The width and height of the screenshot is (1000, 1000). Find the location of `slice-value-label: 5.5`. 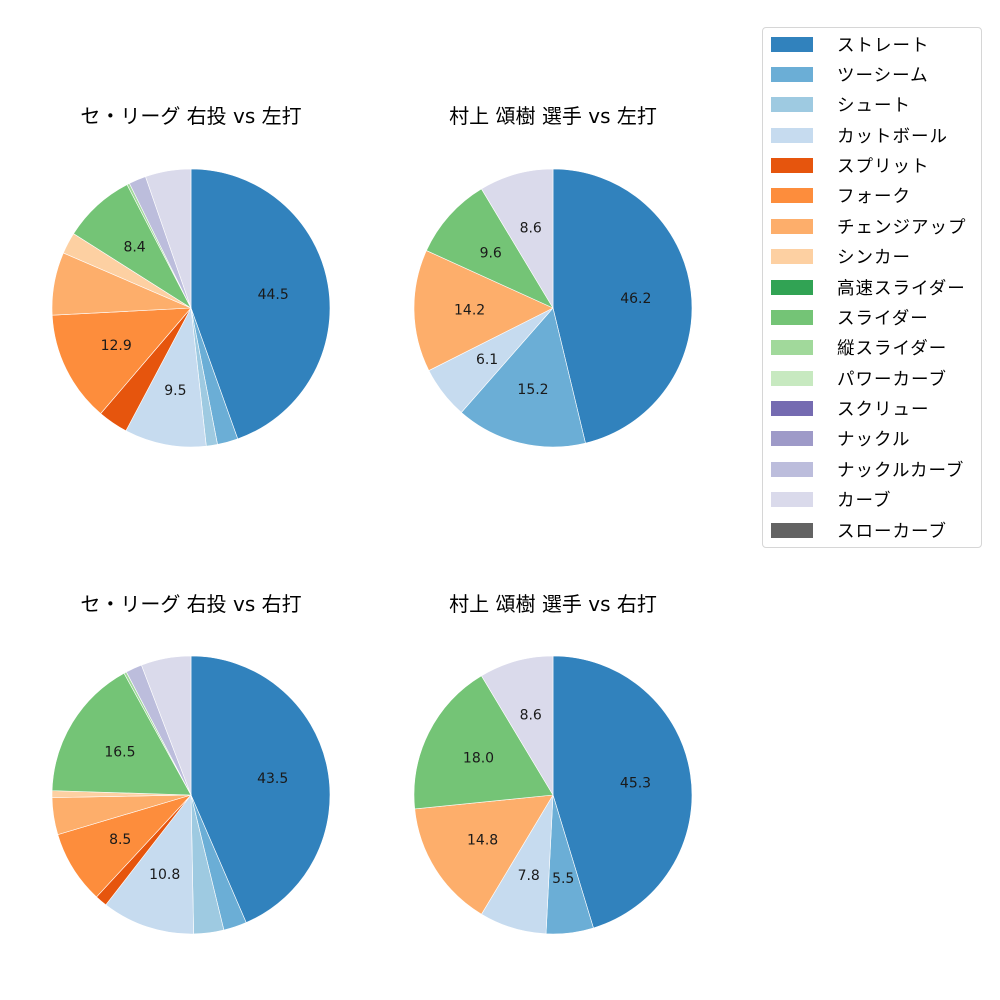

slice-value-label: 5.5 is located at coordinates (563, 879).